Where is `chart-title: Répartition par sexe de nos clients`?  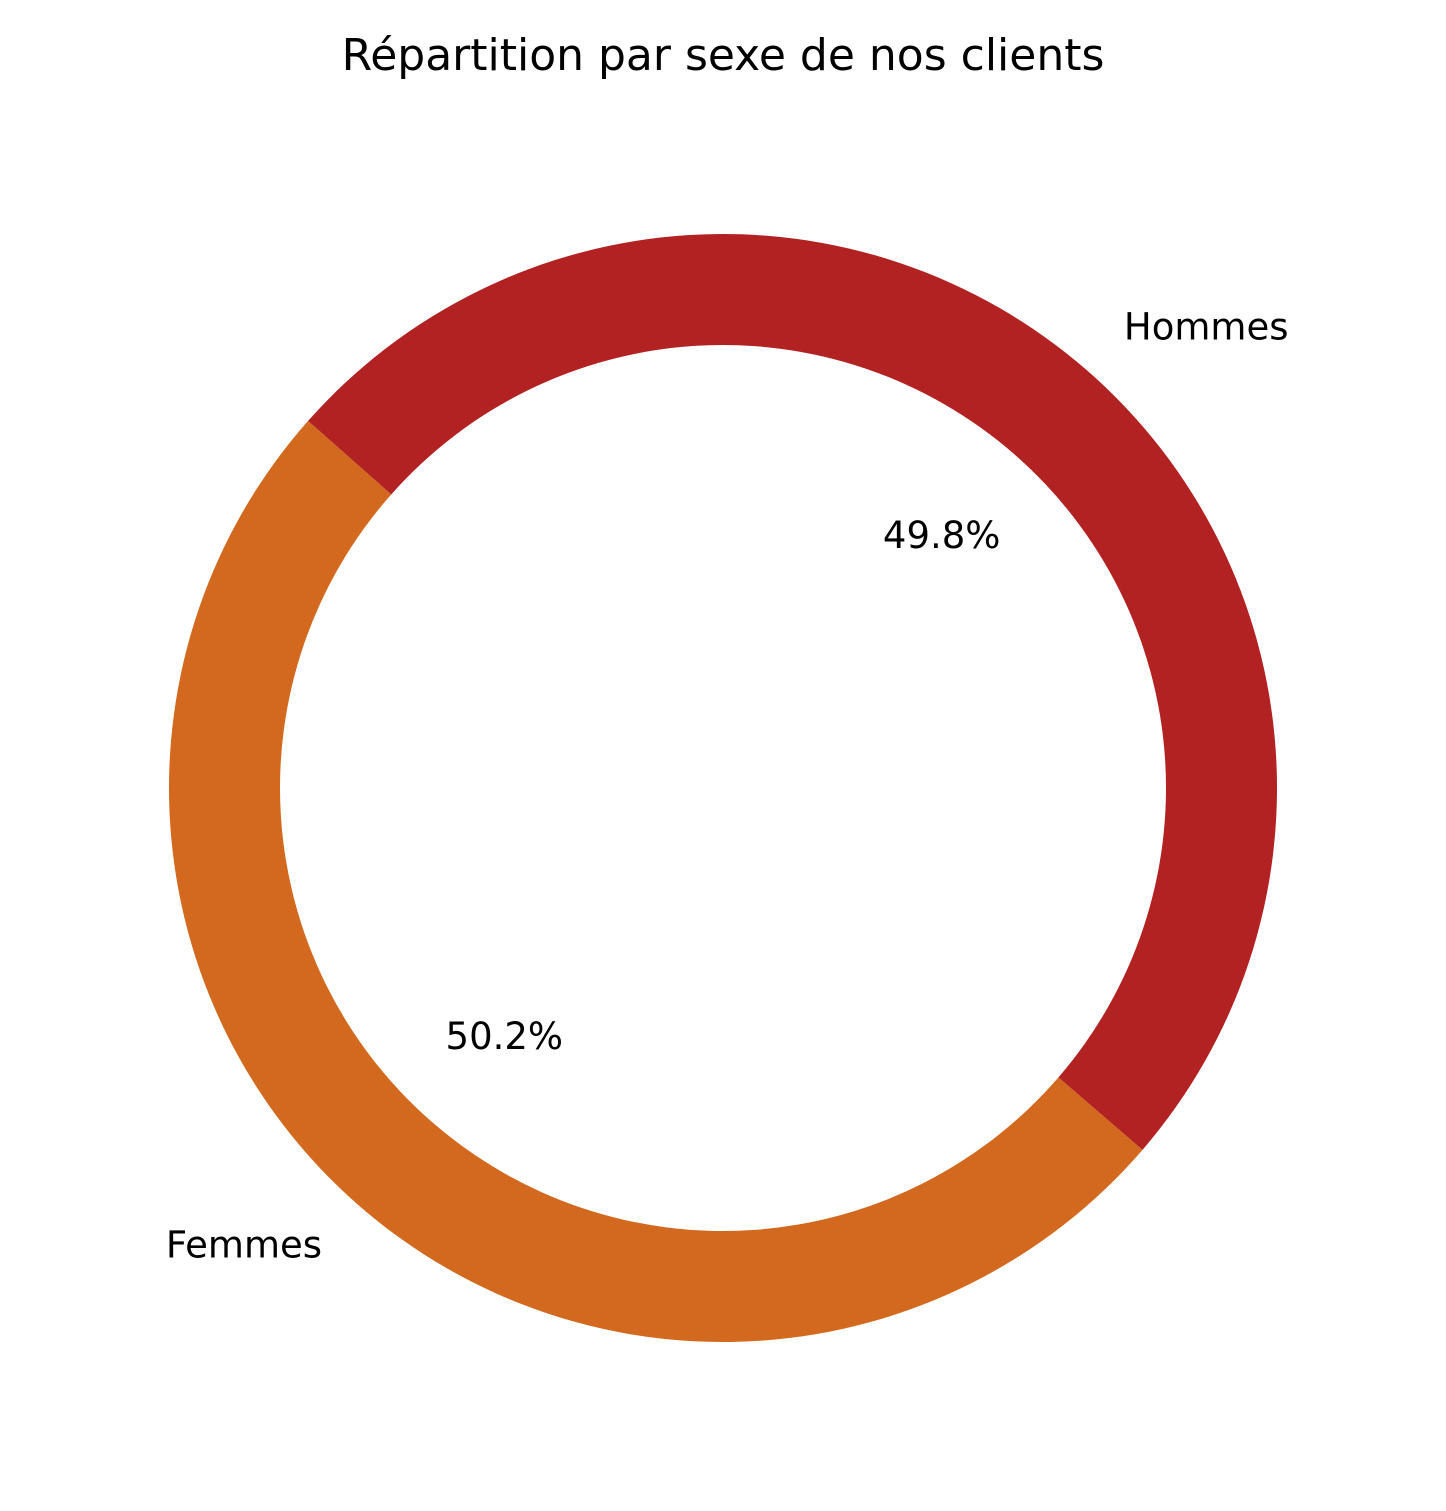
chart-title: Répartition par sexe de nos clients is located at coordinates (723, 55).